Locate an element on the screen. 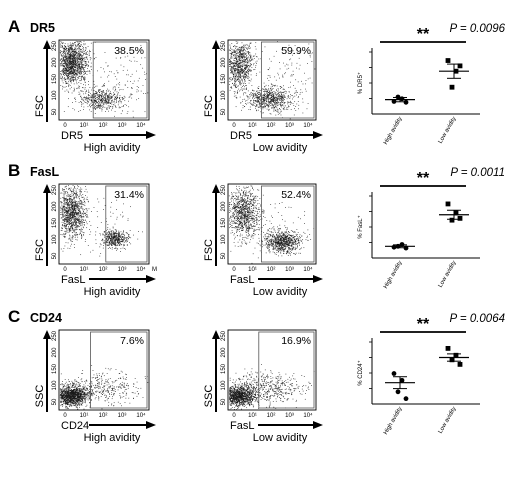  x-axis-label: FasL is located at coordinates (73, 280).